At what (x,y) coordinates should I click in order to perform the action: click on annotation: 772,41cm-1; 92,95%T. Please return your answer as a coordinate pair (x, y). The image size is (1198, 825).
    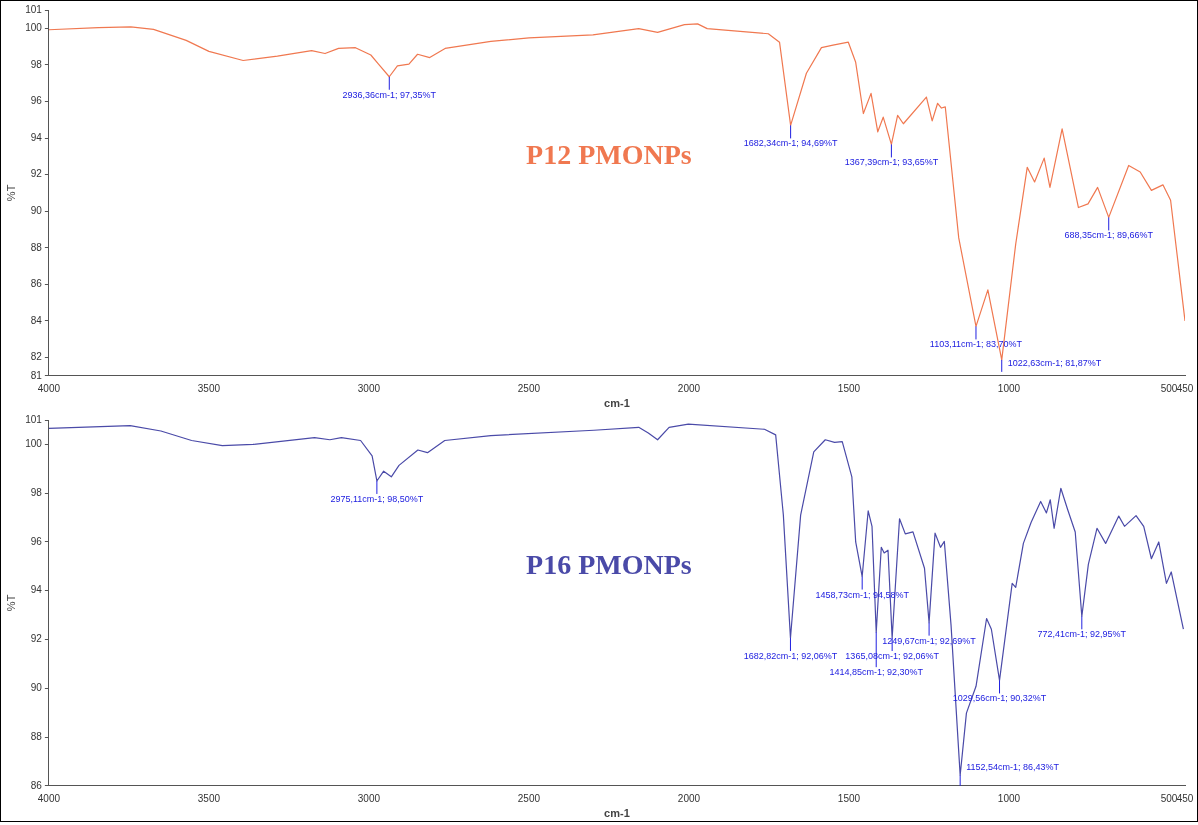
    Looking at the image, I should click on (1082, 634).